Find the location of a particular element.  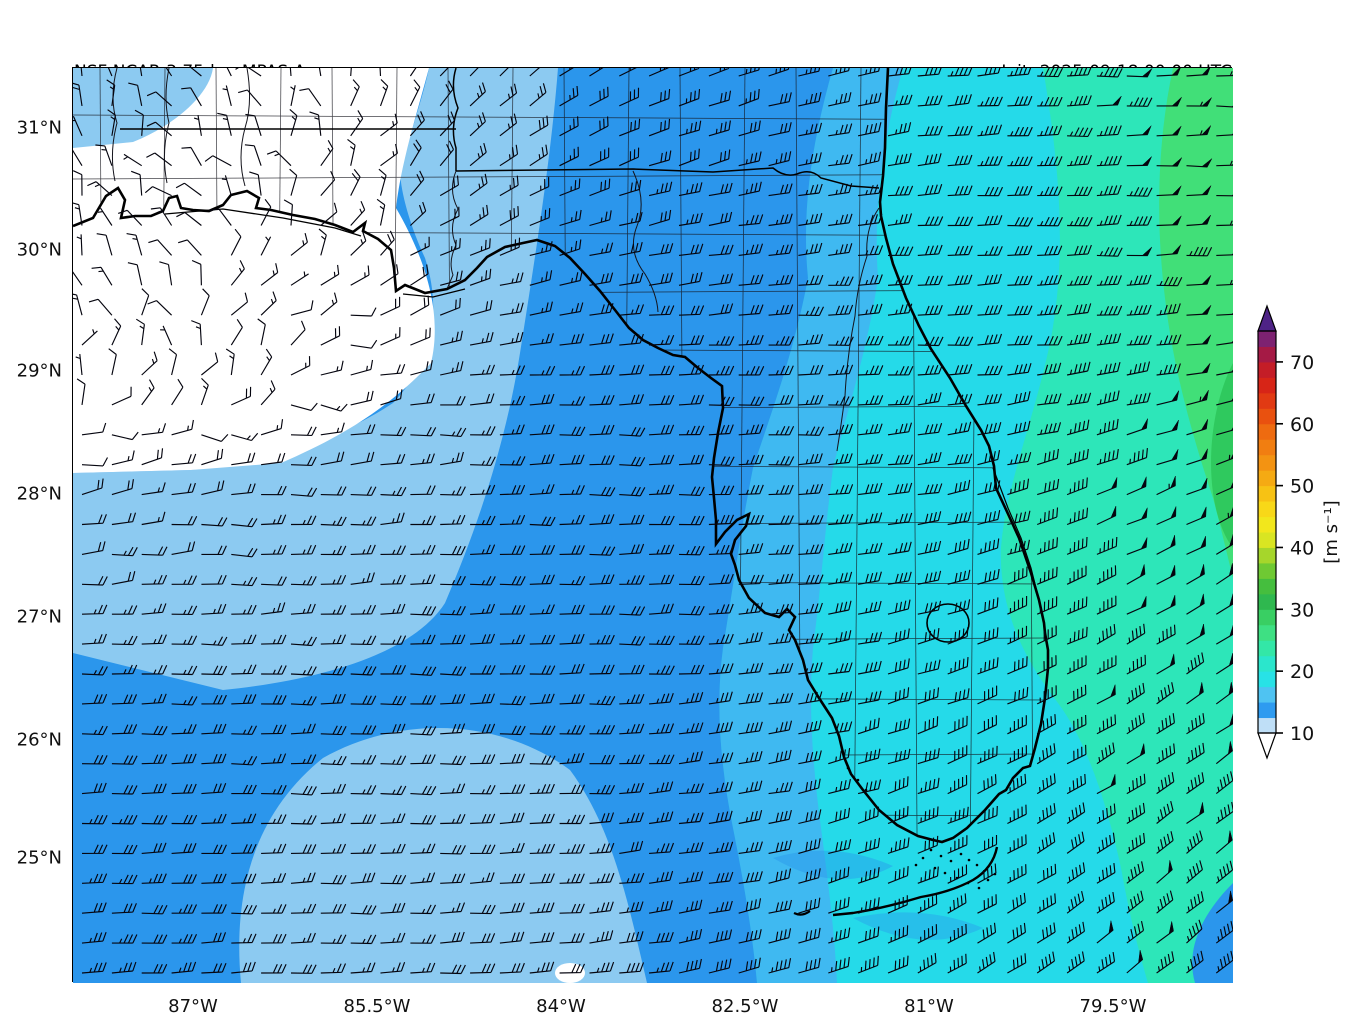

colorbar-svg: 10 20 30 40 50 60 70 [m s⁻¹] is located at coordinates (1299, 532).